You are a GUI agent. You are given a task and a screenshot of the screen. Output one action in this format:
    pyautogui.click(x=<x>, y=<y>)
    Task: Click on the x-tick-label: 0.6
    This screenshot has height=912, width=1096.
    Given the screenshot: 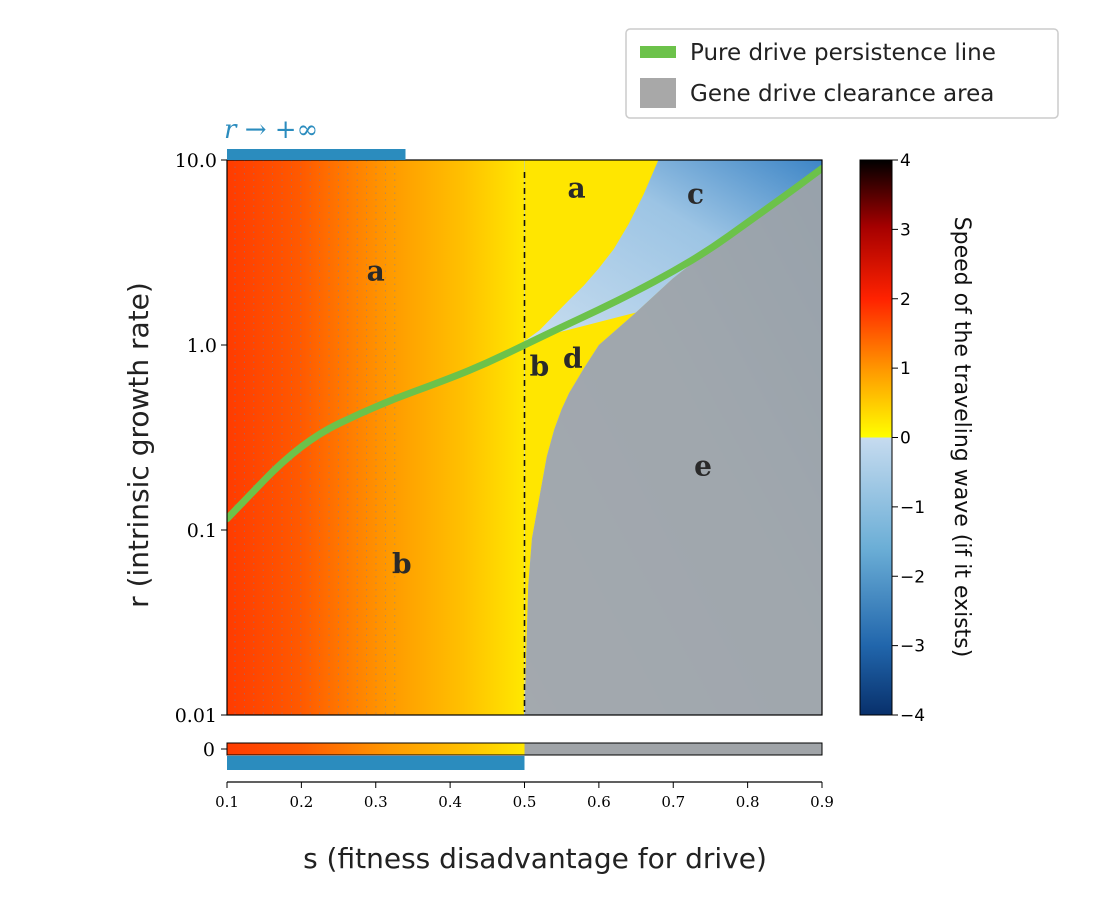 What is the action you would take?
    pyautogui.click(x=599, y=802)
    